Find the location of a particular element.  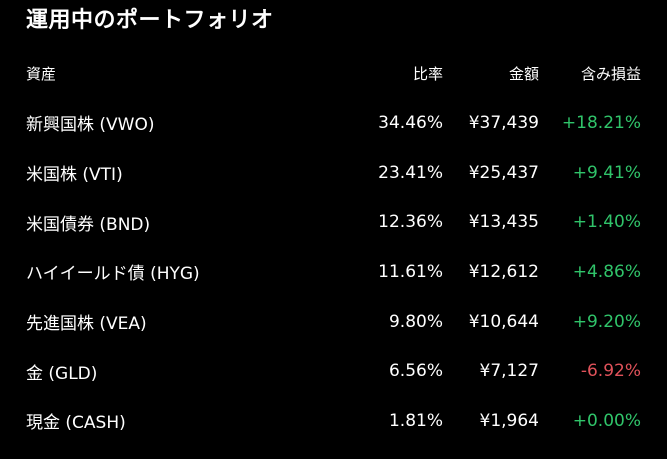

header-ratio: 比率 is located at coordinates (427, 73).